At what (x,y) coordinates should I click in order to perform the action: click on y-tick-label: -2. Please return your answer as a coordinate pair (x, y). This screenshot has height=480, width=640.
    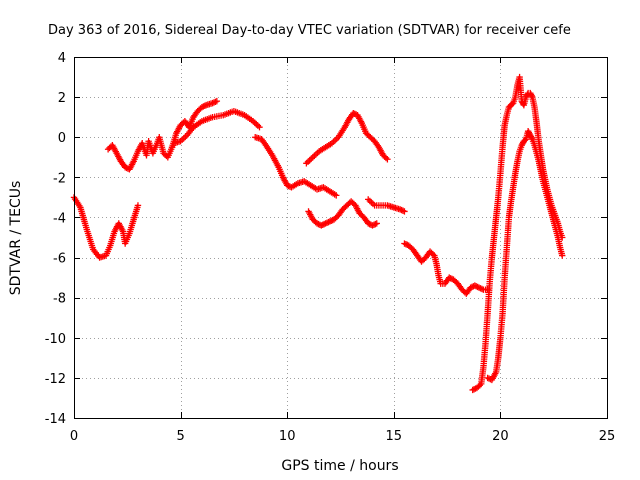
    Looking at the image, I should click on (59, 178).